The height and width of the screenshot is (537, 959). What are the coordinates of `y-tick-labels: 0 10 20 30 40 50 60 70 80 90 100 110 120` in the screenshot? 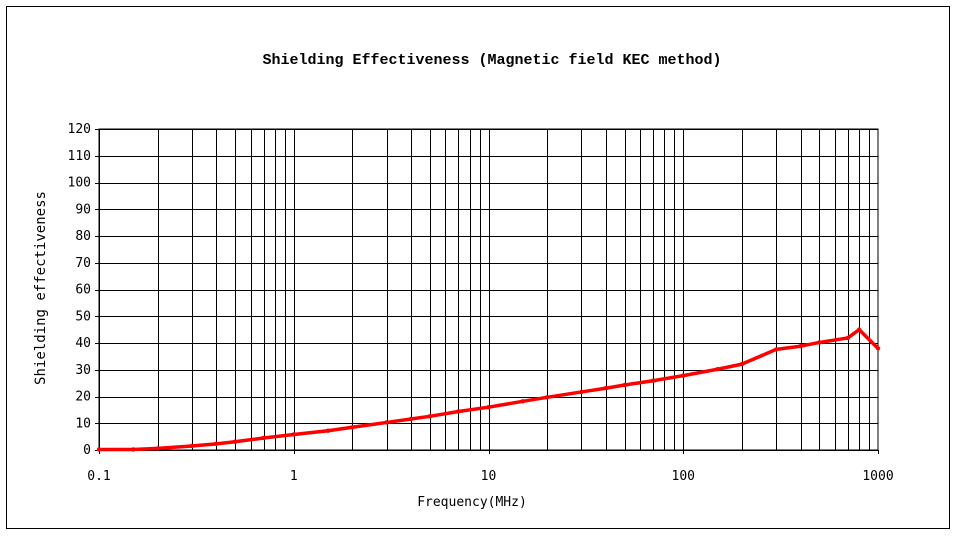 It's located at (79, 290).